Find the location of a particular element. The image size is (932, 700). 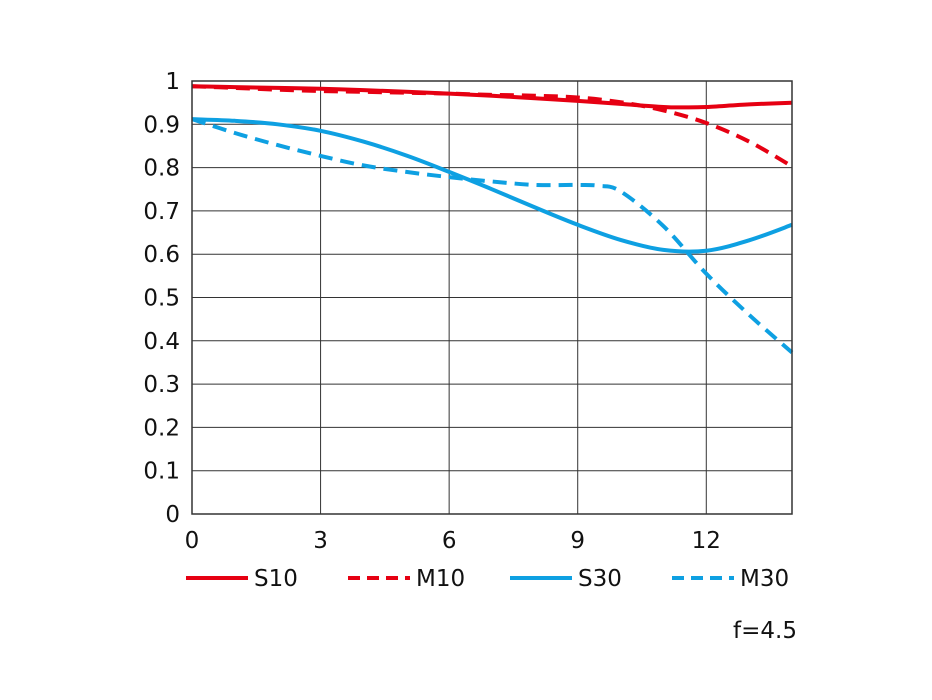

y-tick-label: 0.6 is located at coordinates (161, 255).